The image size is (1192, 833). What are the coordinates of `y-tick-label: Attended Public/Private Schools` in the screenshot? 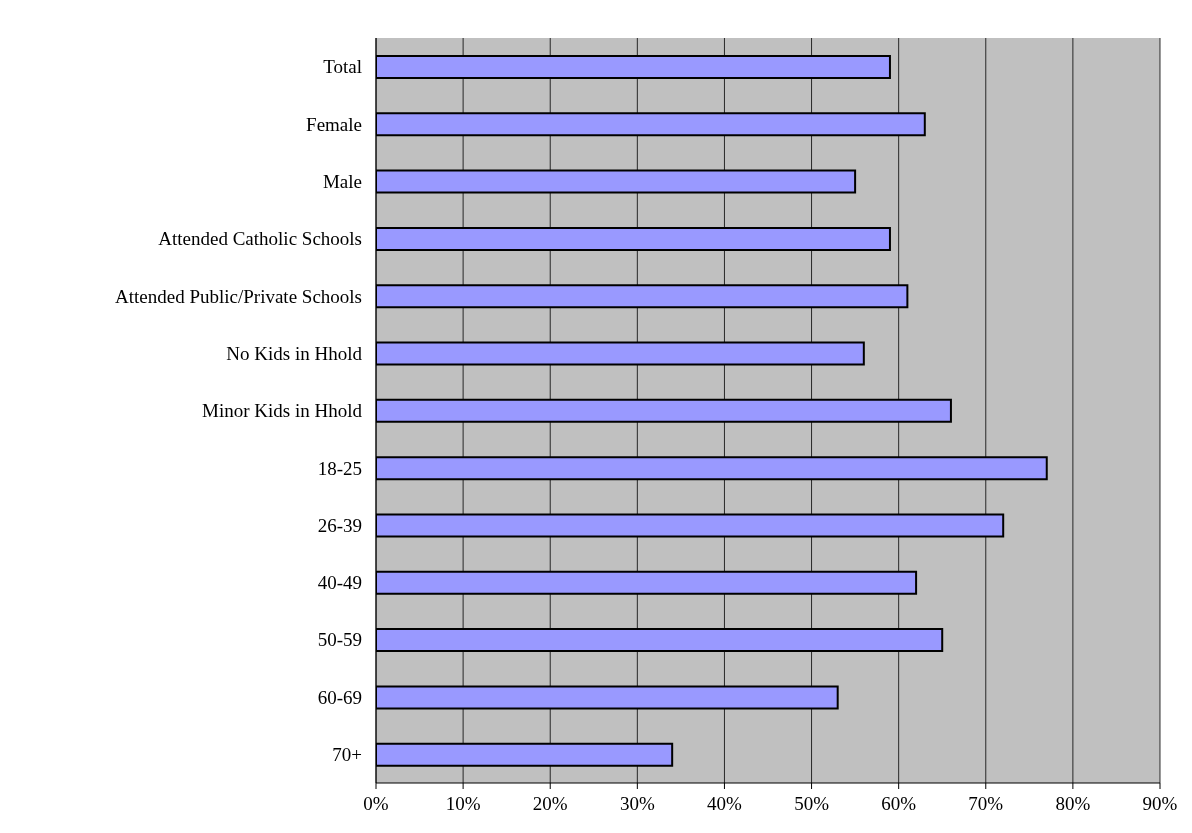 It's located at (238, 296).